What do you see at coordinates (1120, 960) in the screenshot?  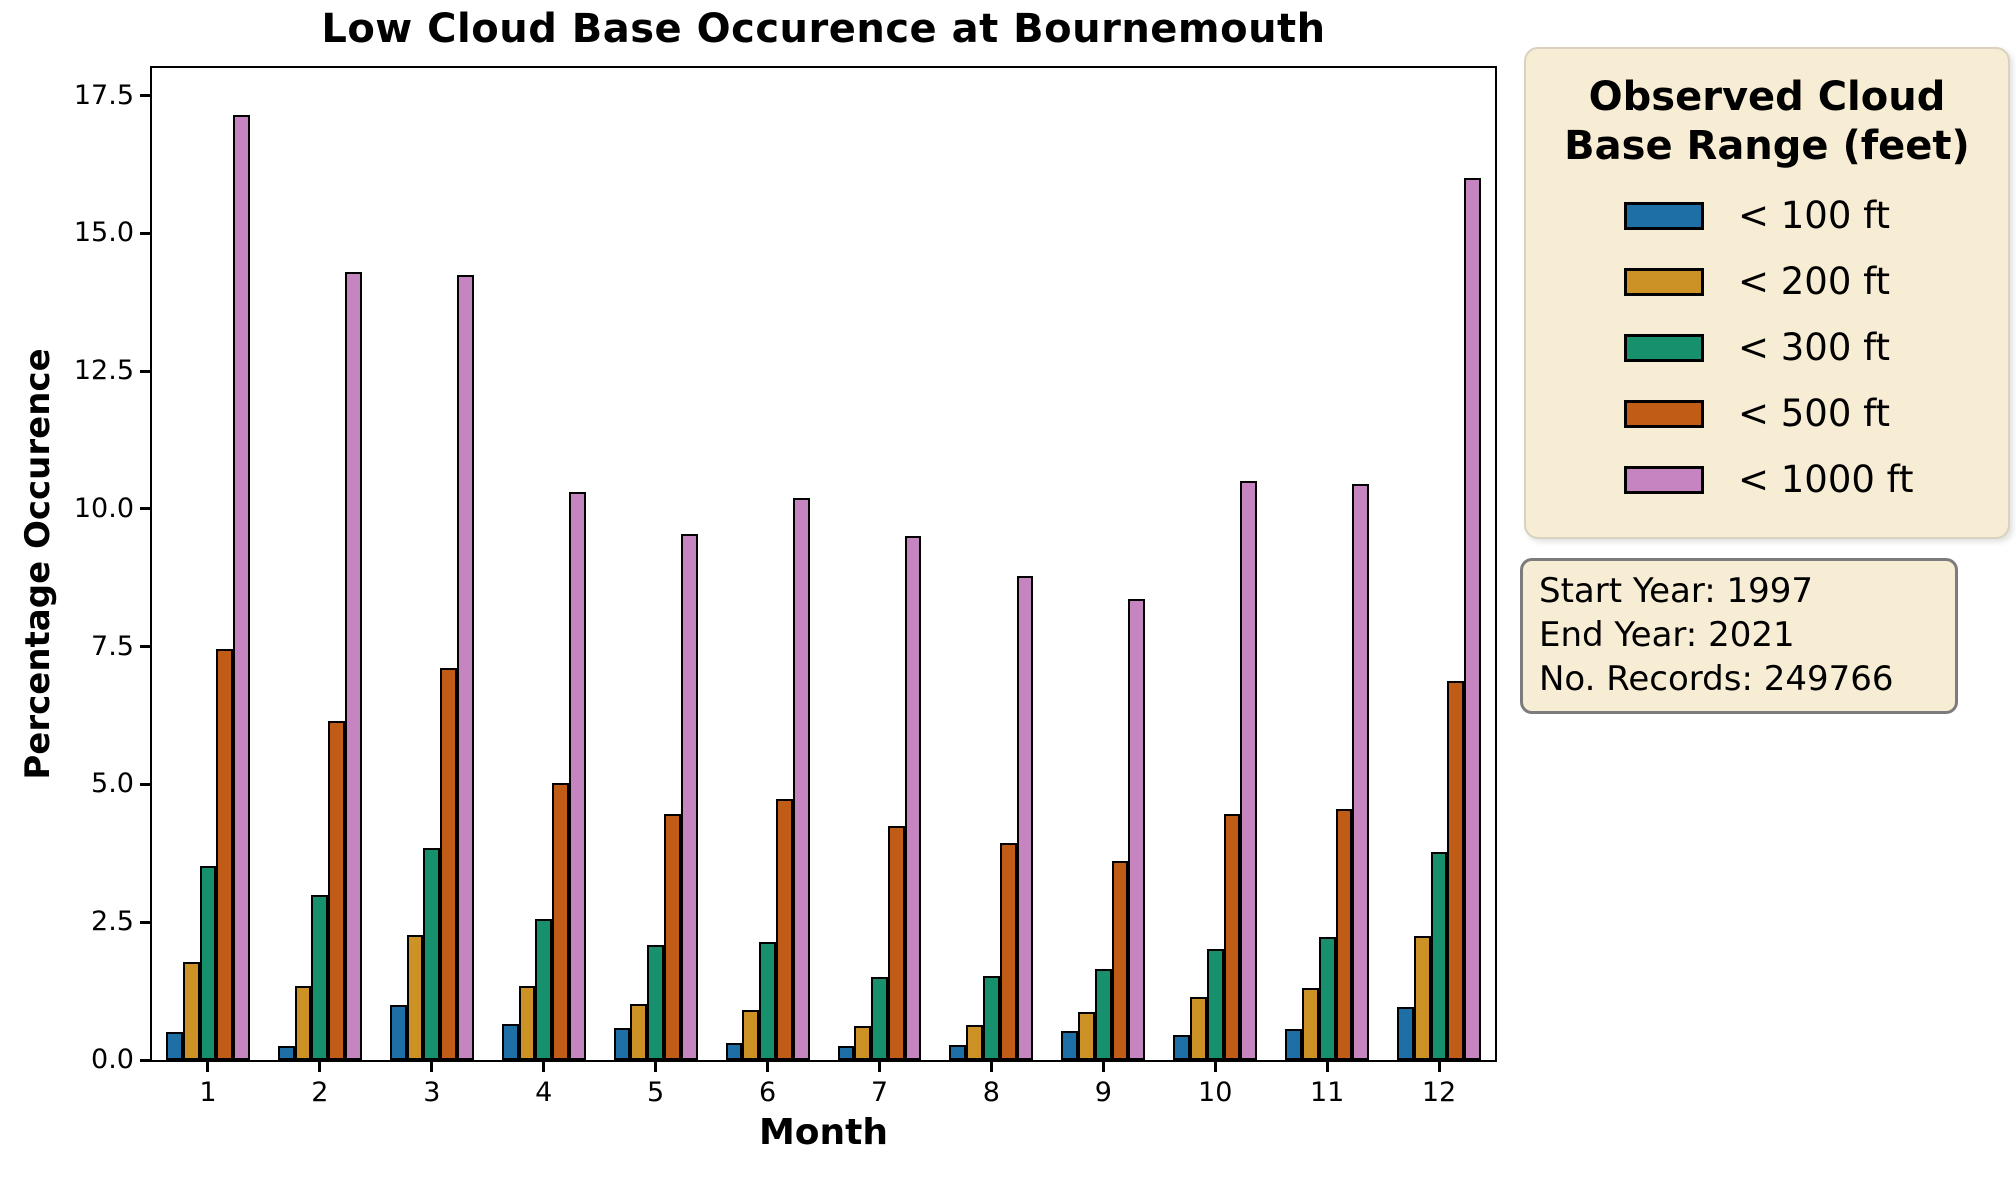 I see `bar-month9-series4` at bounding box center [1120, 960].